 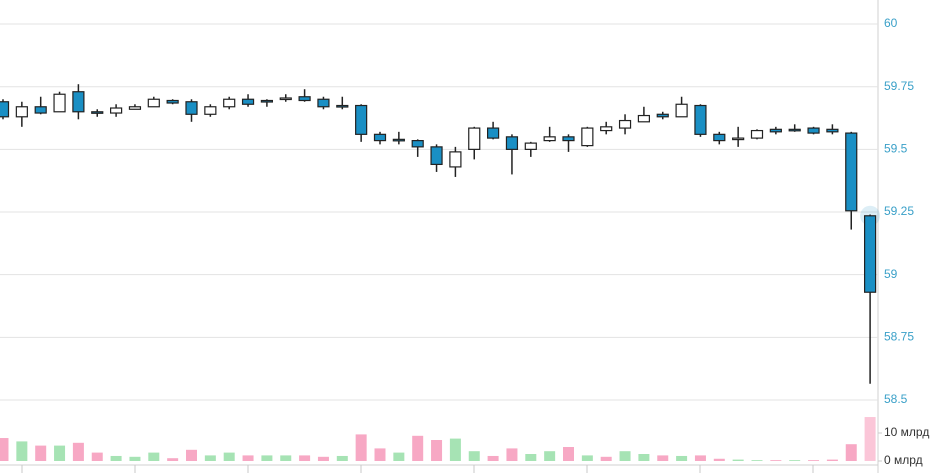 I want to click on y-tick-label: 60, so click(x=891, y=23).